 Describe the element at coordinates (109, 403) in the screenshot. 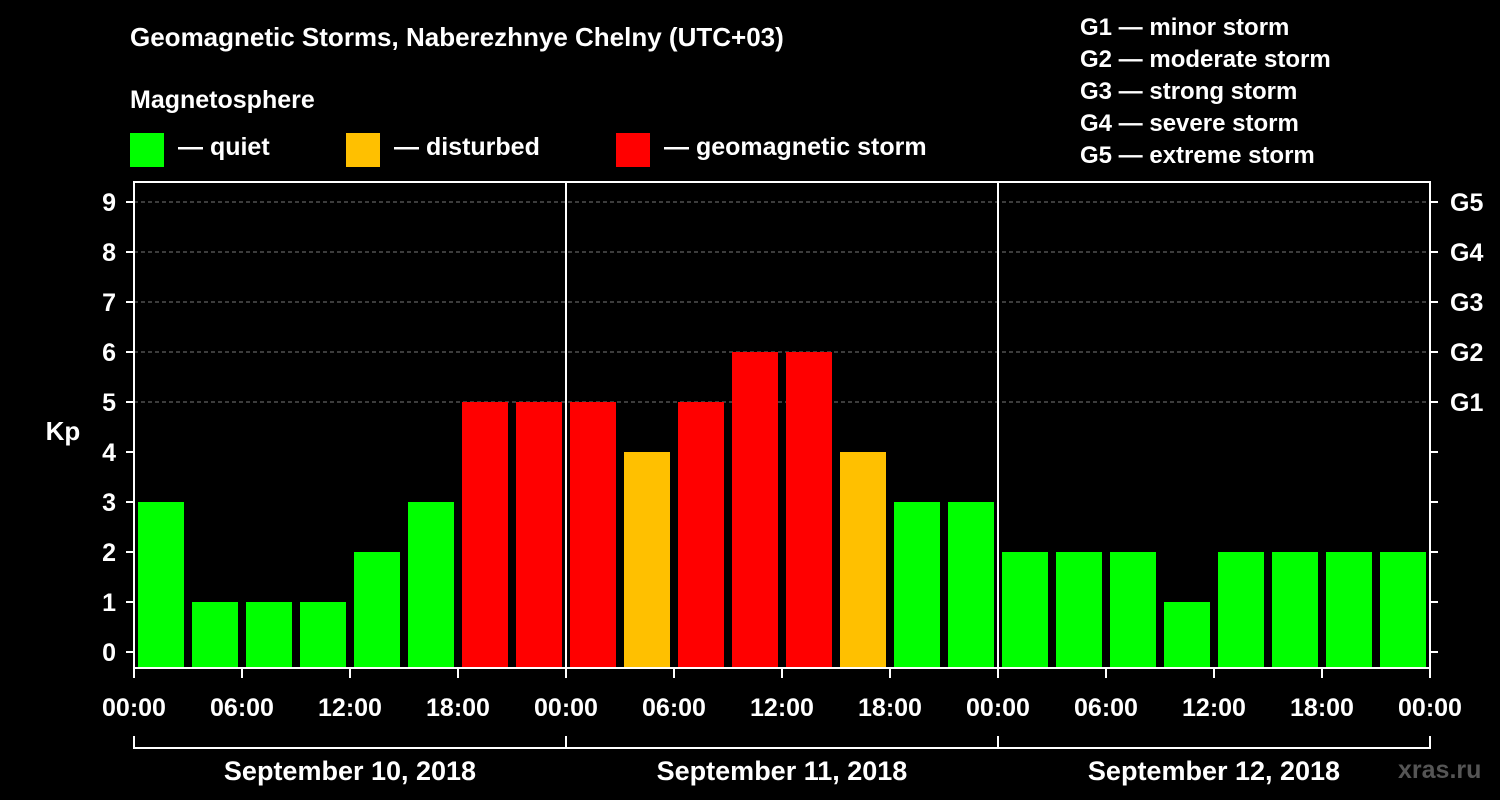

I see `y-tick-label-5: 5` at that location.